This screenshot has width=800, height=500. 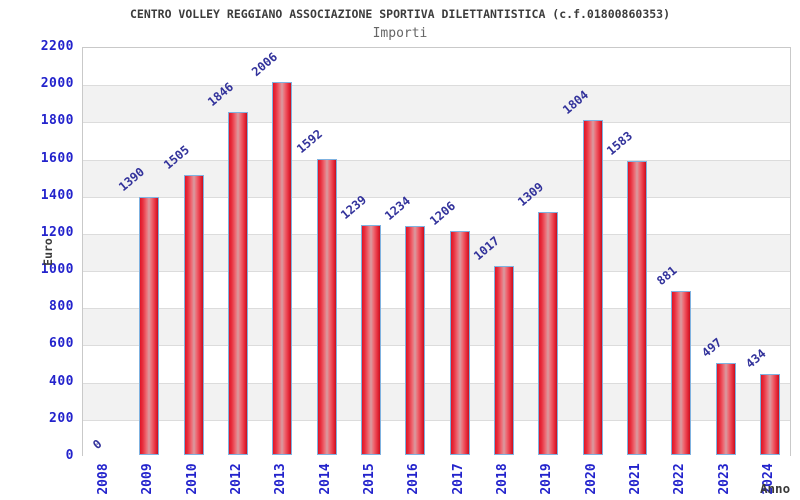 I want to click on x-axis-title: Anno, so click(x=775, y=488).